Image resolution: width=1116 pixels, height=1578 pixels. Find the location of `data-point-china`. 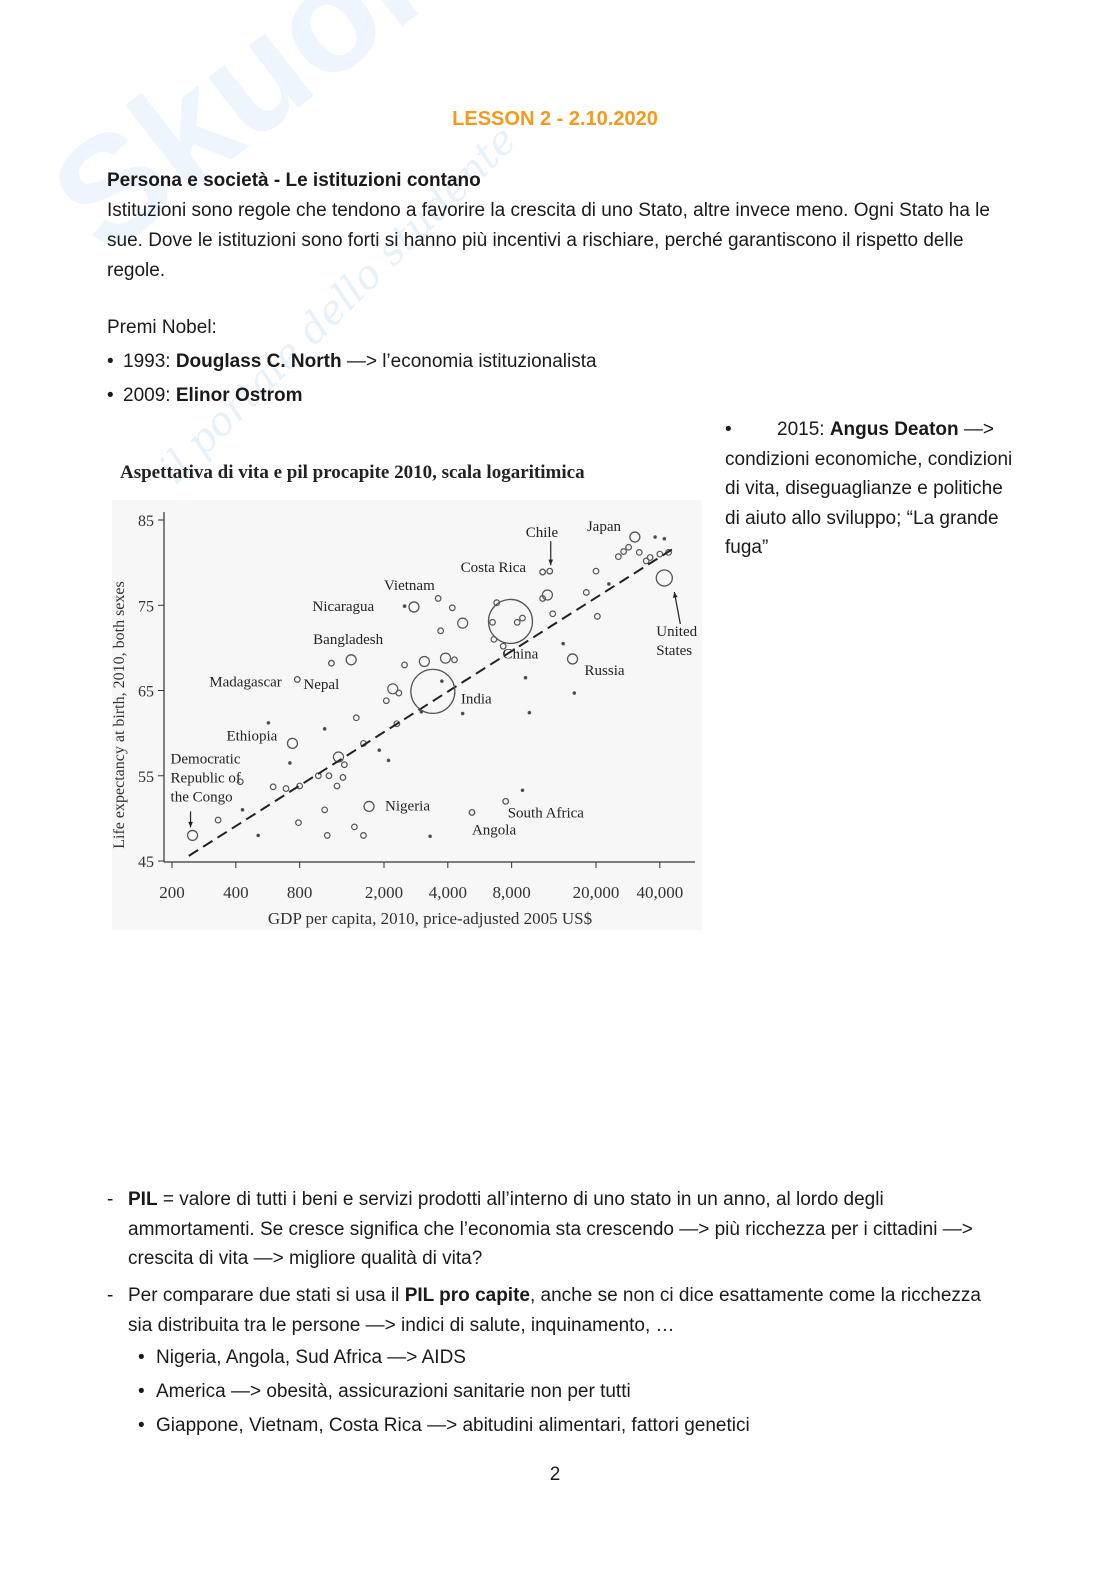

data-point-china is located at coordinates (510, 621).